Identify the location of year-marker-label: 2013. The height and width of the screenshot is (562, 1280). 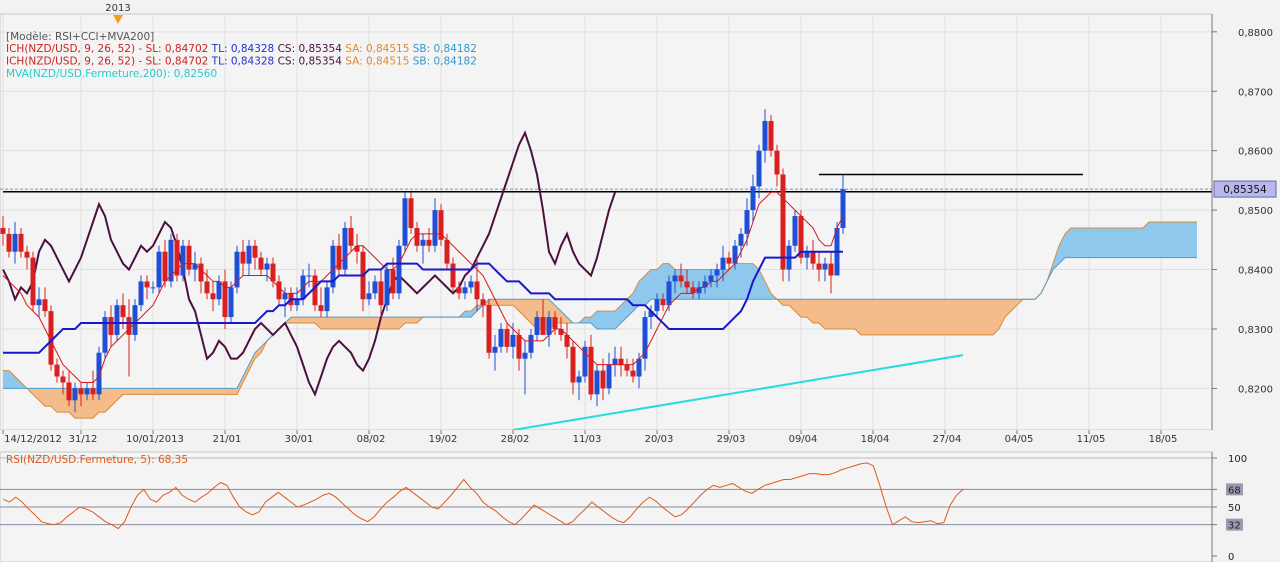
(117, 8).